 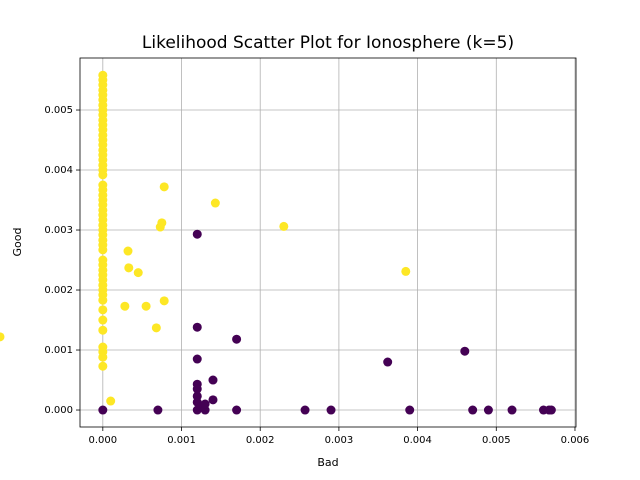 I want to click on x-tick-label: 0.005, so click(x=496, y=440).